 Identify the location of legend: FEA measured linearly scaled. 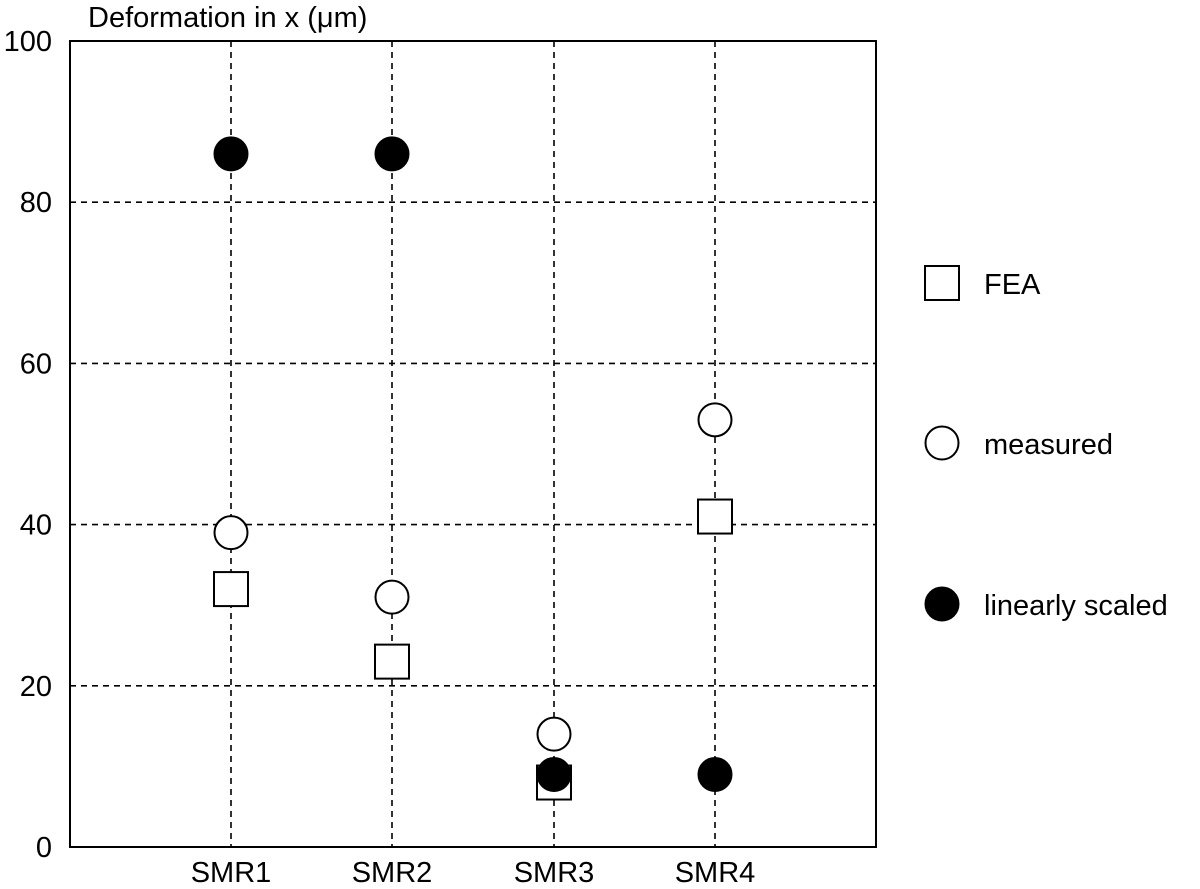
(1046, 443).